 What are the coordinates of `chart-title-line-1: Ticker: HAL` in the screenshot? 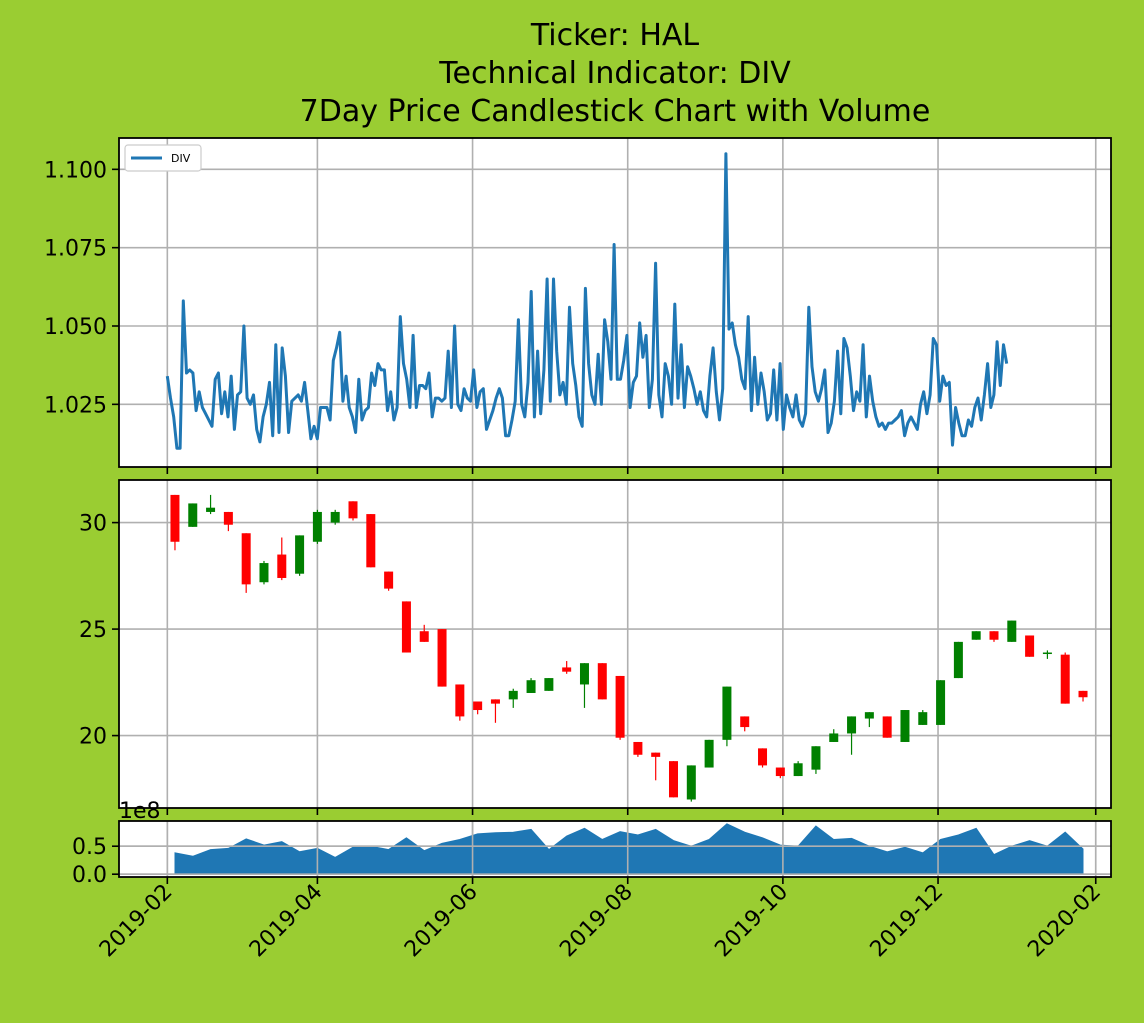 It's located at (615, 35).